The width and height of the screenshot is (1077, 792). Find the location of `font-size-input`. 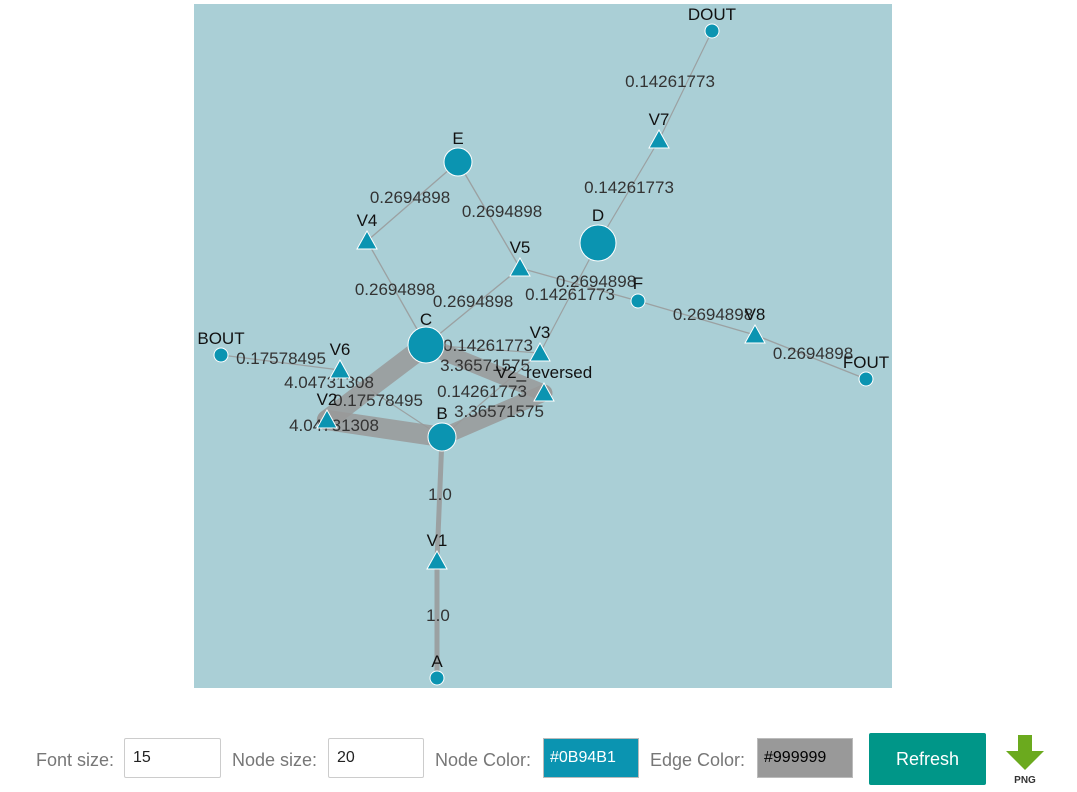

font-size-input is located at coordinates (172, 758).